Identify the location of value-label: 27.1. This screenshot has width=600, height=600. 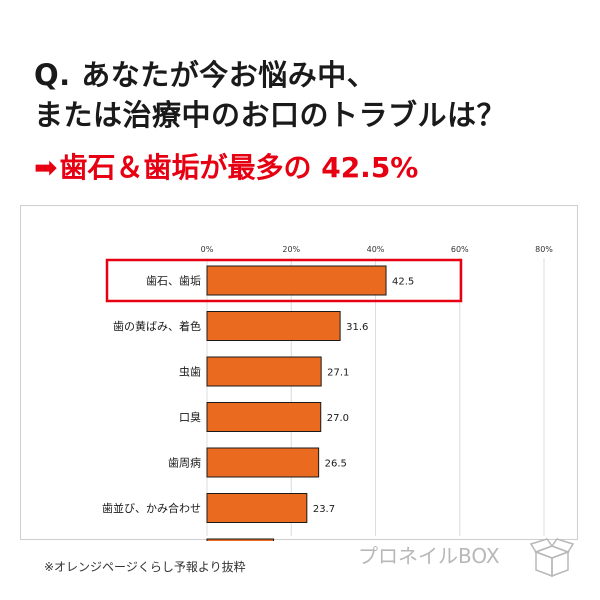
(338, 373).